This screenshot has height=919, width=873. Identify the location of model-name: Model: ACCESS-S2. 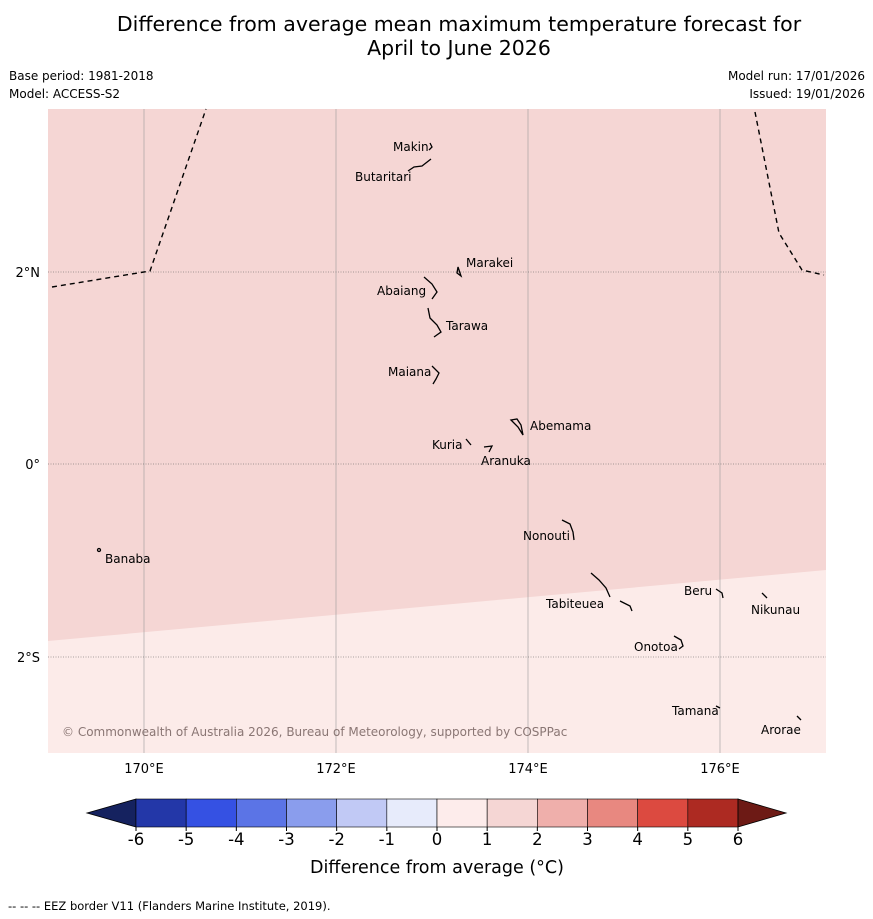
(65, 94).